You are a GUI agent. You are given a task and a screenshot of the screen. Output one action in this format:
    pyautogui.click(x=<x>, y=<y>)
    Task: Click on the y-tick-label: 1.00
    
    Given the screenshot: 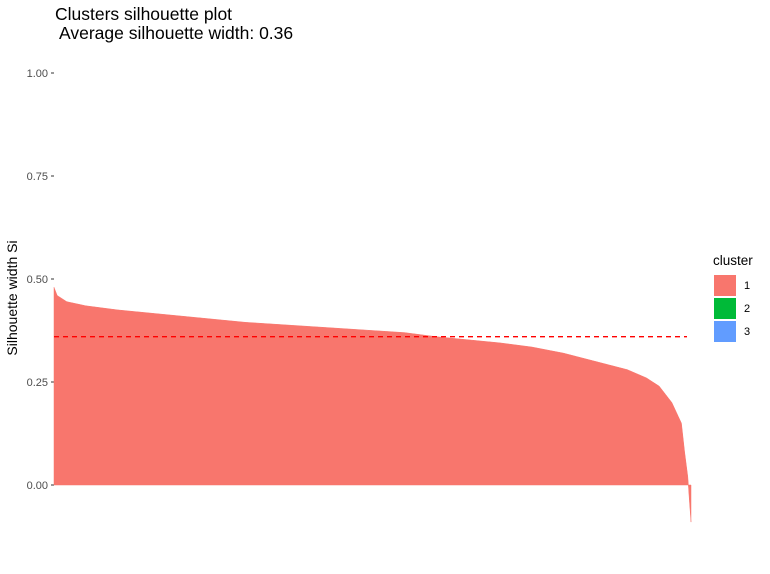 What is the action you would take?
    pyautogui.click(x=37, y=74)
    